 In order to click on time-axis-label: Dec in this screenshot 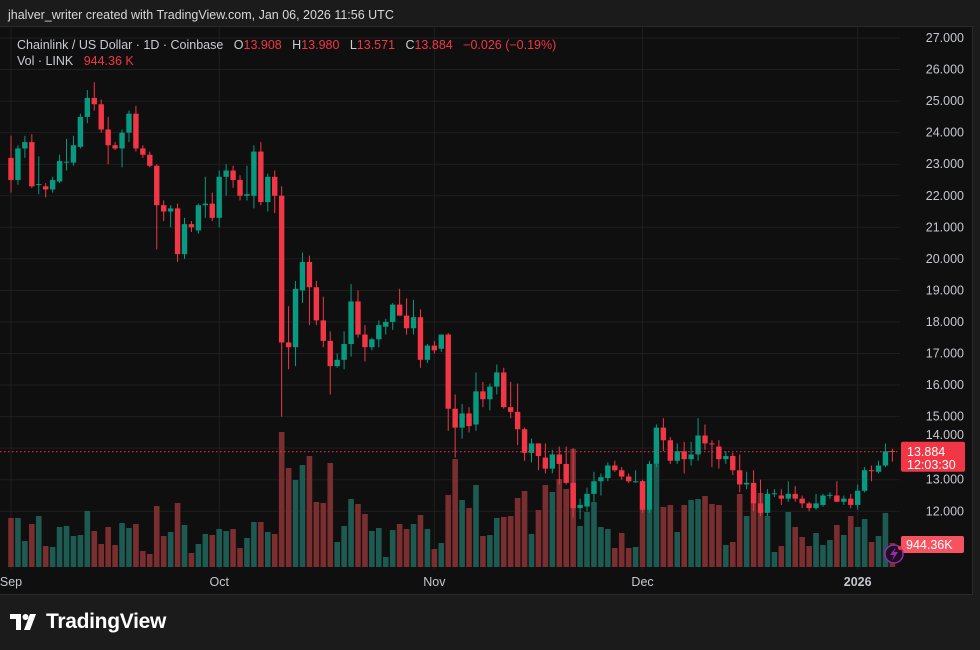, I will do `click(642, 582)`.